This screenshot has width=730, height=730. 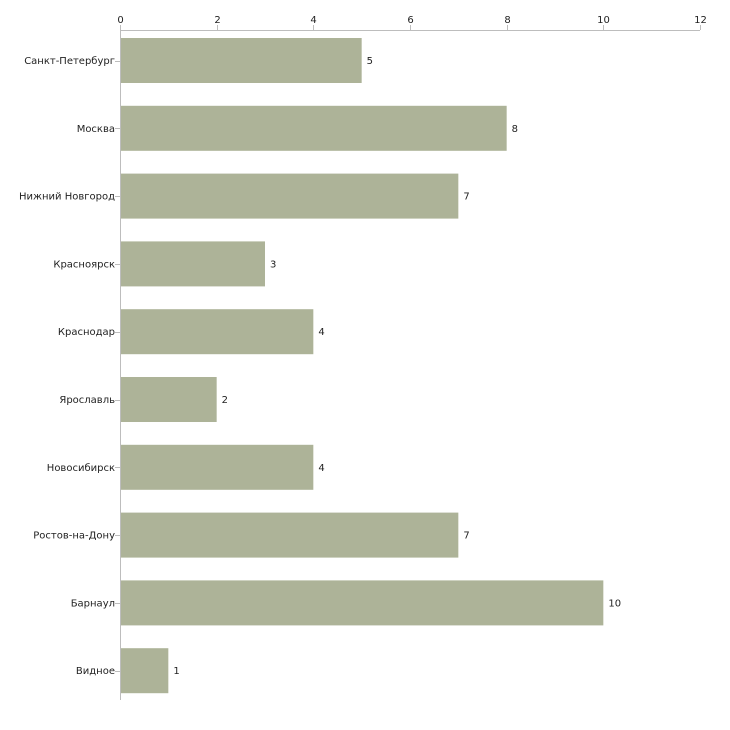 What do you see at coordinates (176, 671) in the screenshot?
I see `value-label: 1` at bounding box center [176, 671].